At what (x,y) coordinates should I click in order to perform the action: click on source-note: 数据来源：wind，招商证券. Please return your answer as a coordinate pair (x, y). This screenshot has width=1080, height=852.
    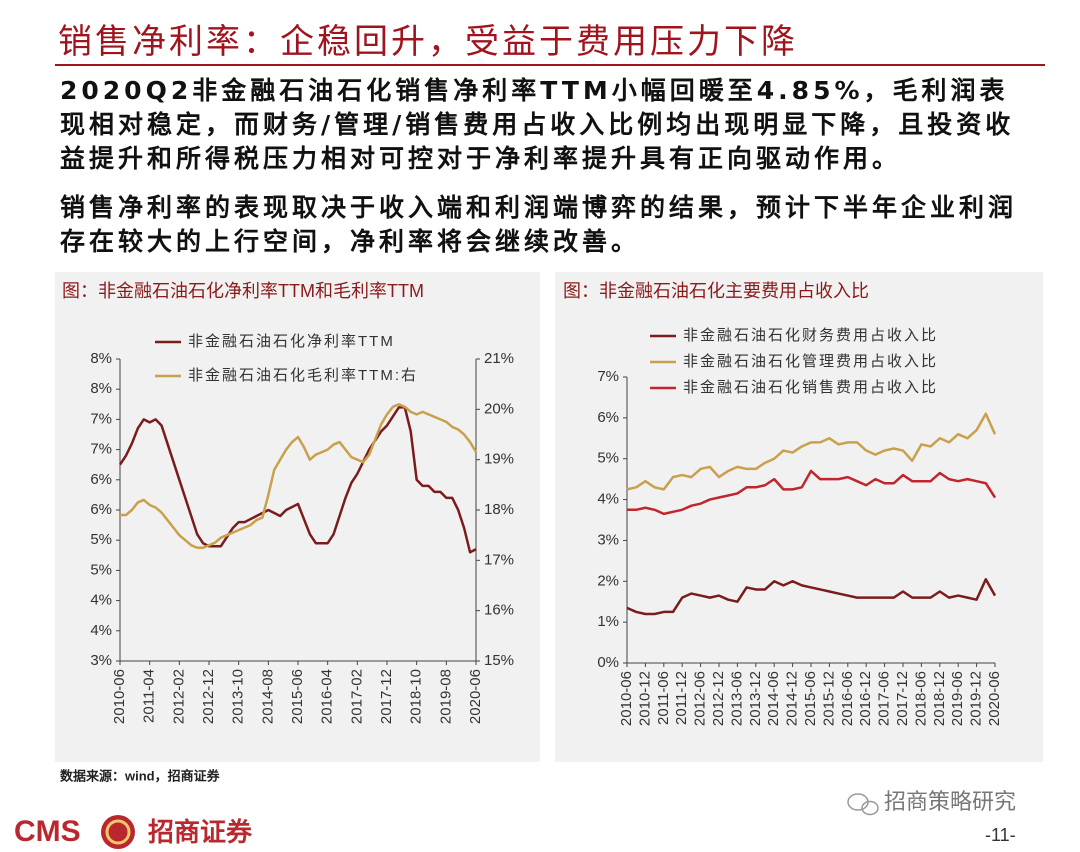
    Looking at the image, I should click on (140, 775).